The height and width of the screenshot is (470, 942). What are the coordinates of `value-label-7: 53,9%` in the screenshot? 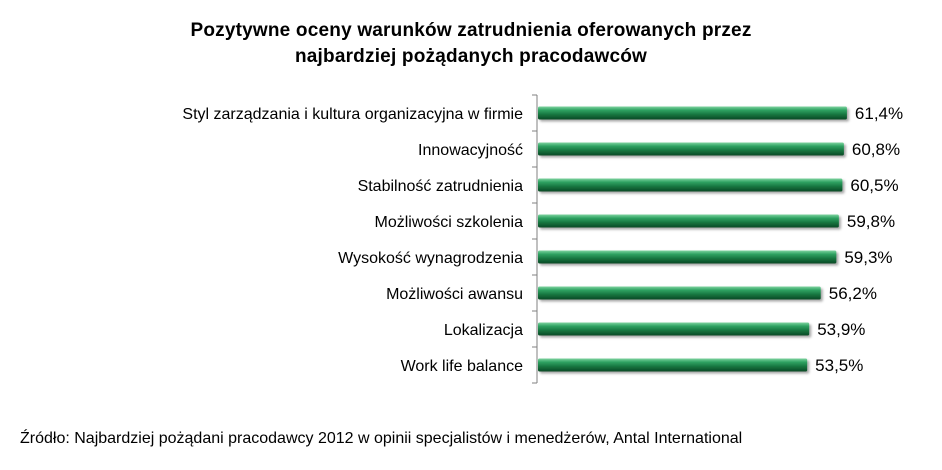 It's located at (841, 329).